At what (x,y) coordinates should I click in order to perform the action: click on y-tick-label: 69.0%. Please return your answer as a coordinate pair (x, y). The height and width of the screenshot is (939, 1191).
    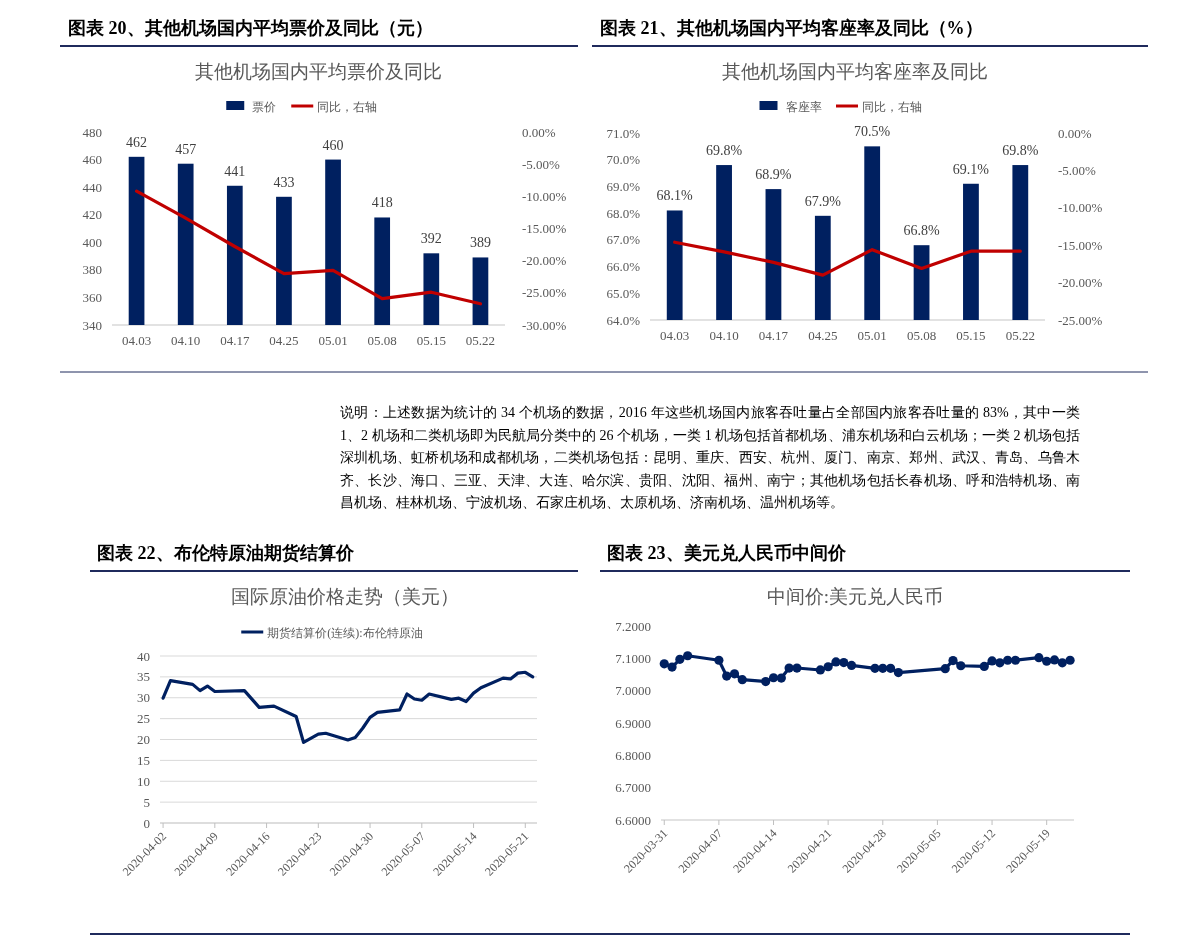
    Looking at the image, I should click on (623, 186).